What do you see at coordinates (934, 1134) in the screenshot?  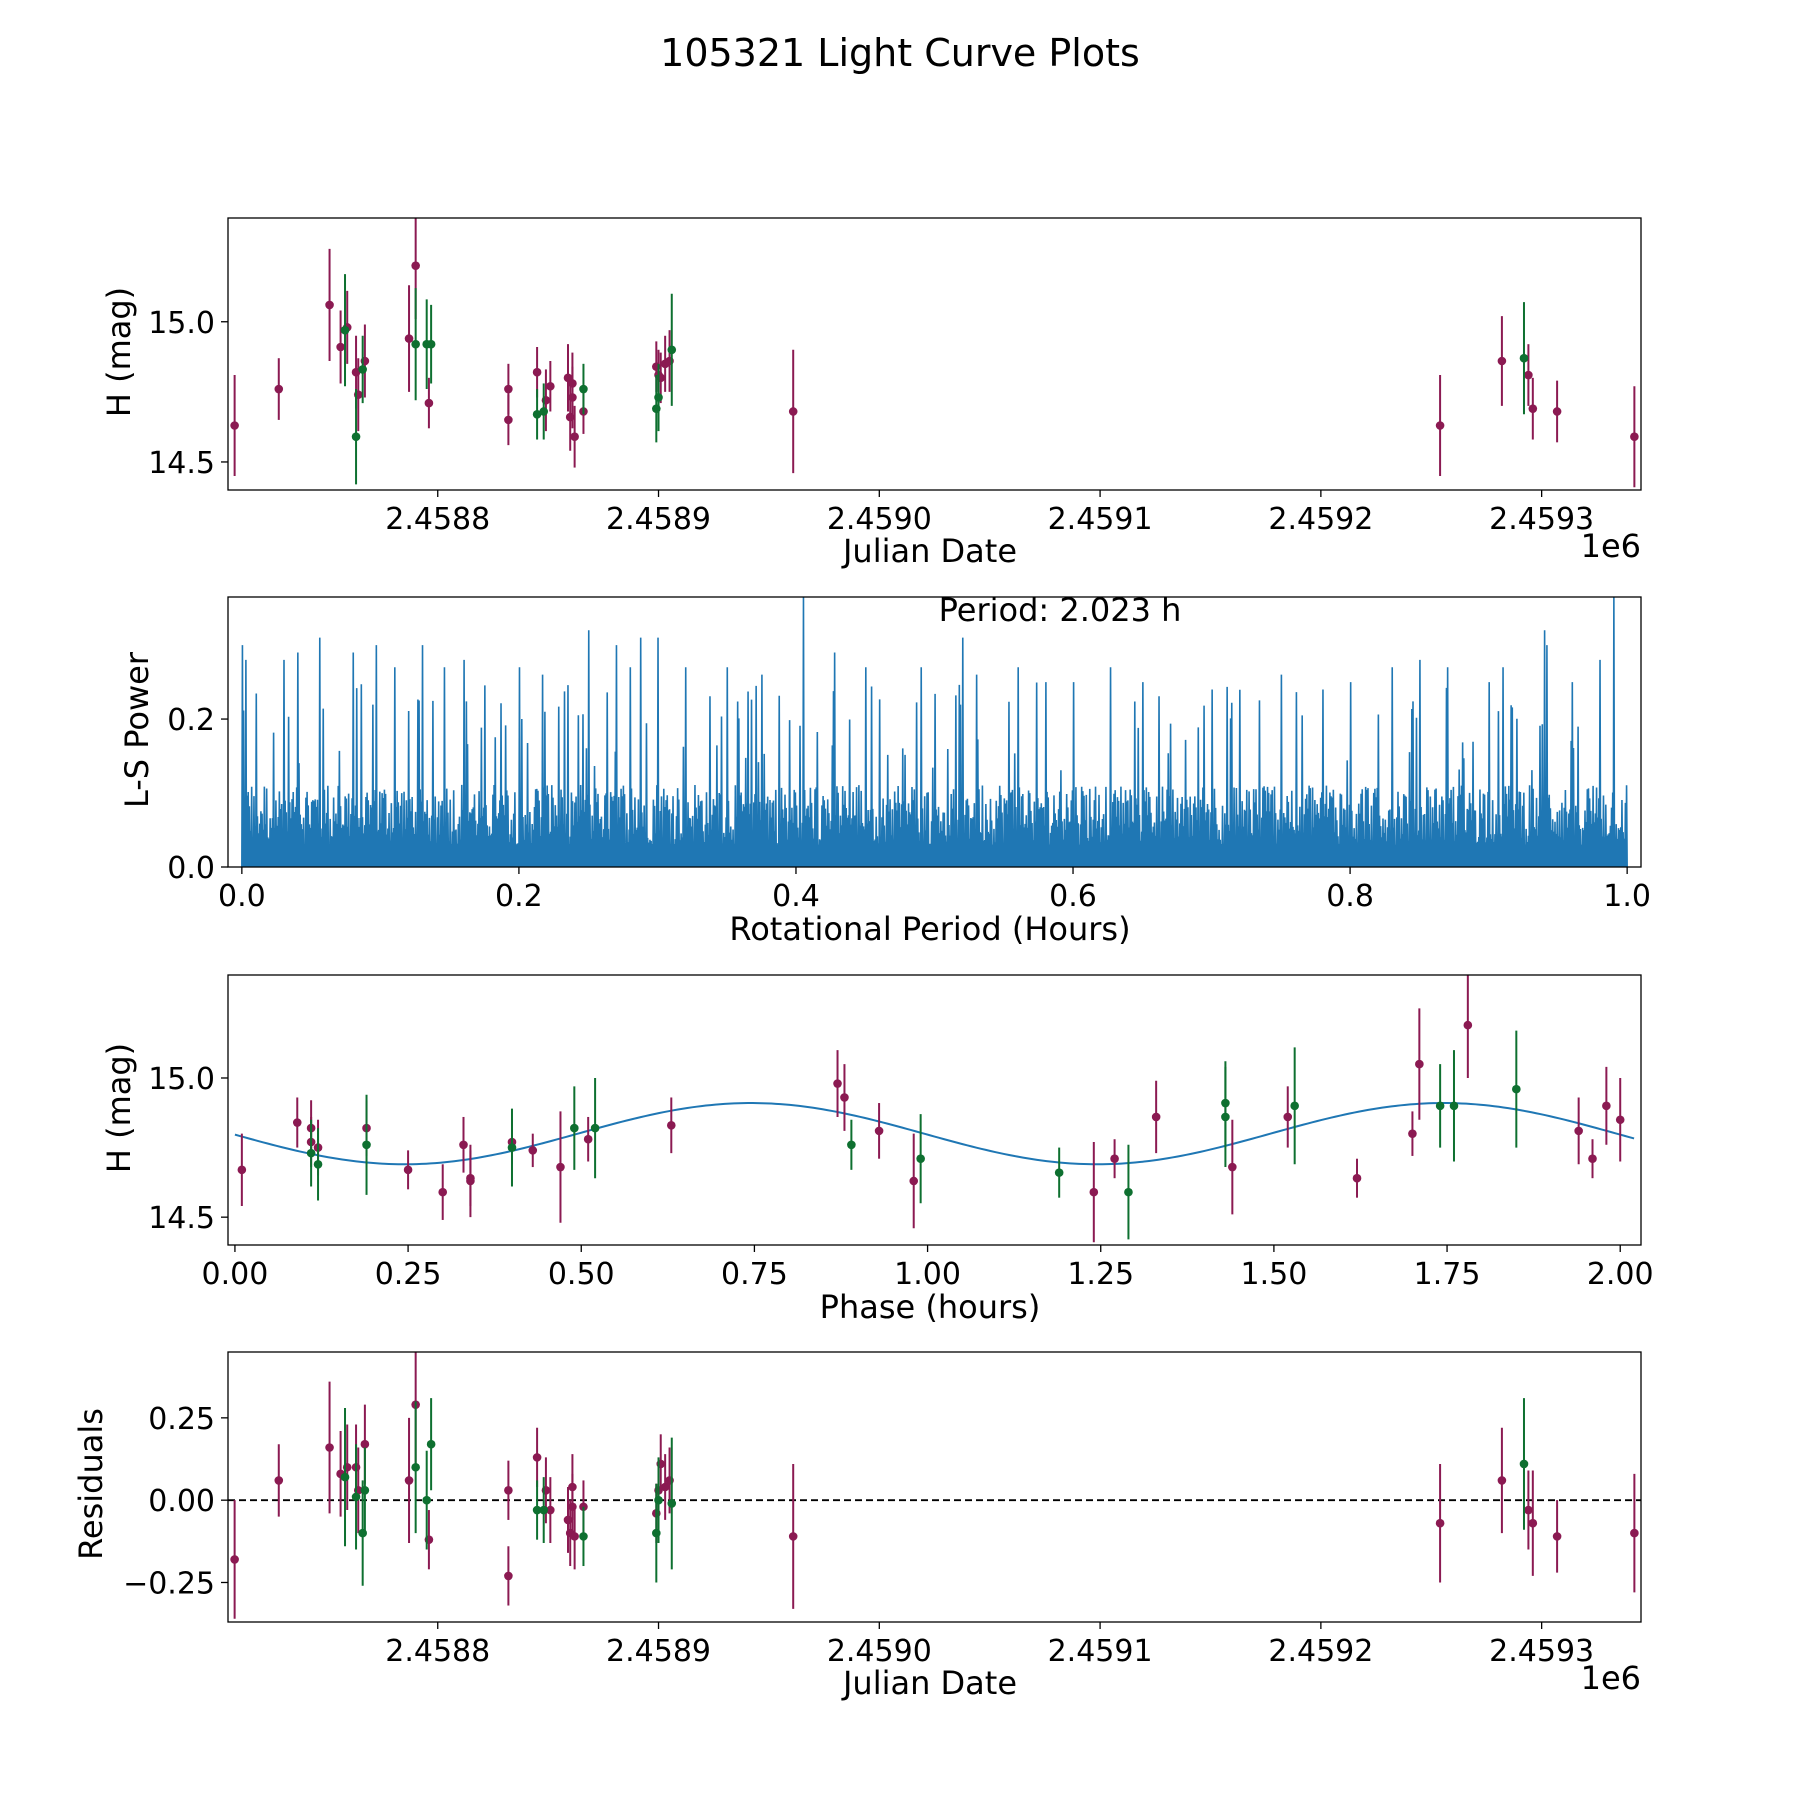 I see `phase-fit-curve` at bounding box center [934, 1134].